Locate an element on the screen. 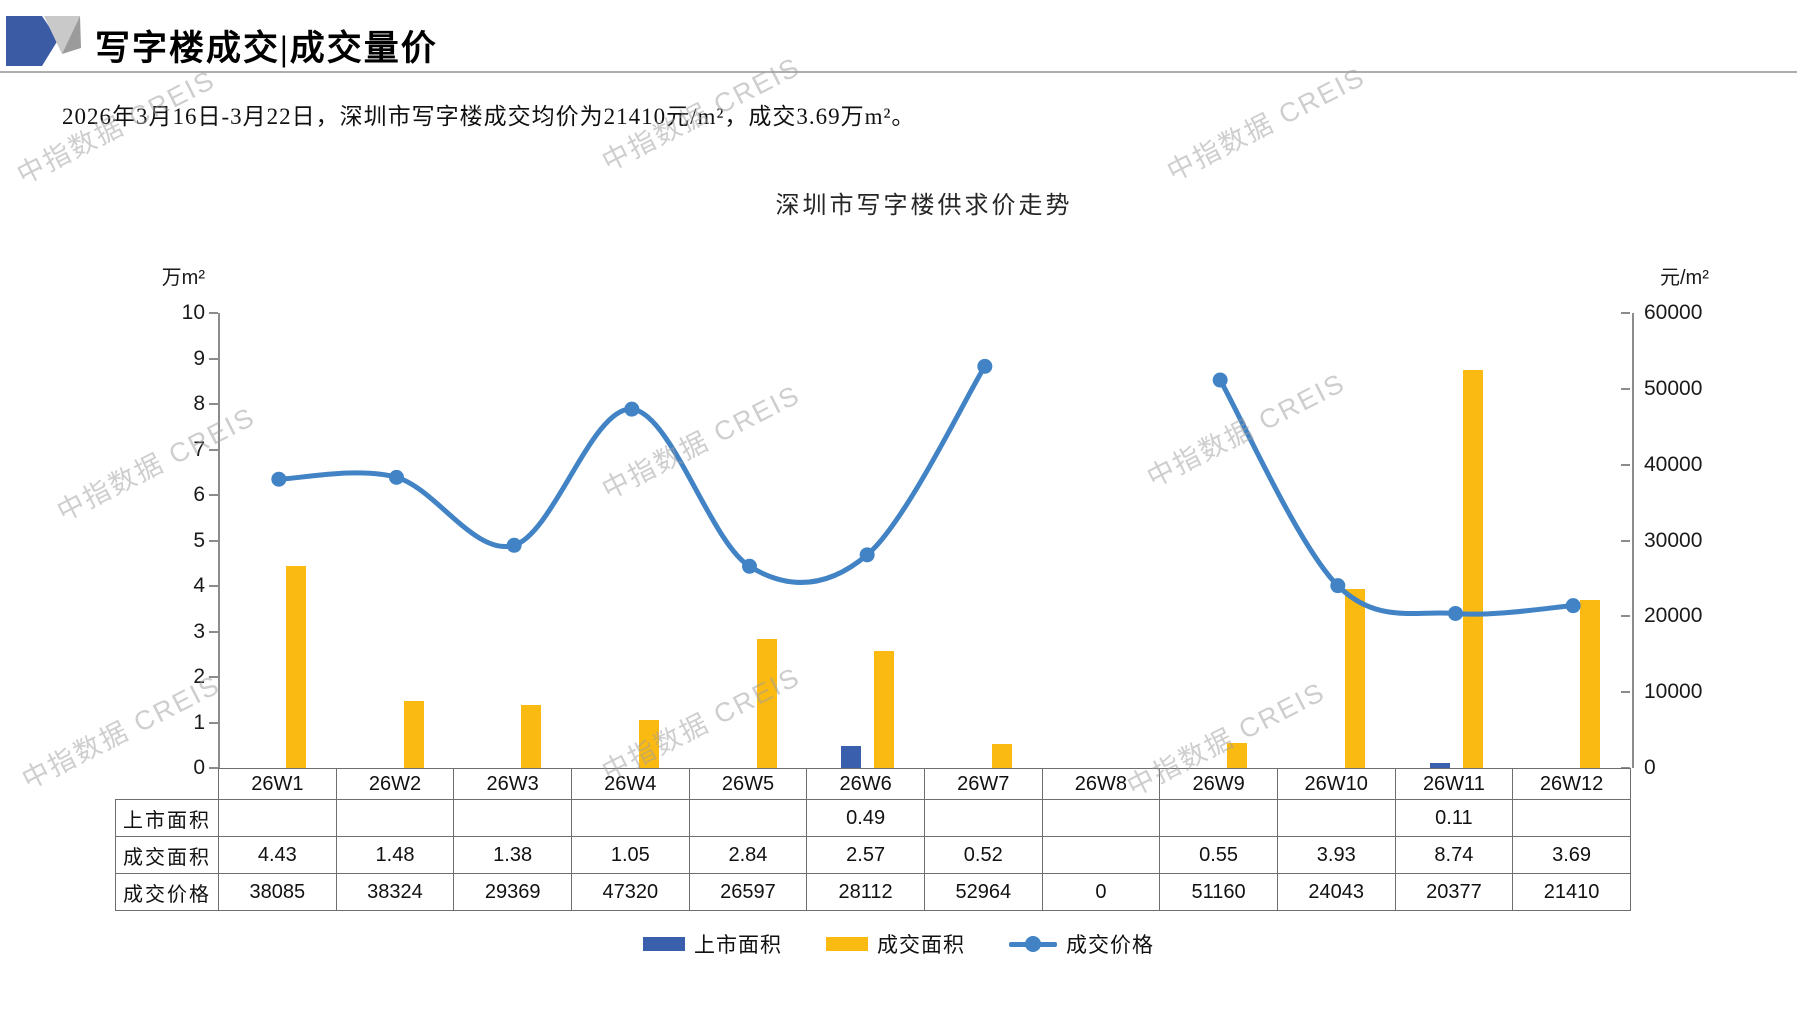 The width and height of the screenshot is (1797, 1010). price-marker-26W12 is located at coordinates (1573, 606).